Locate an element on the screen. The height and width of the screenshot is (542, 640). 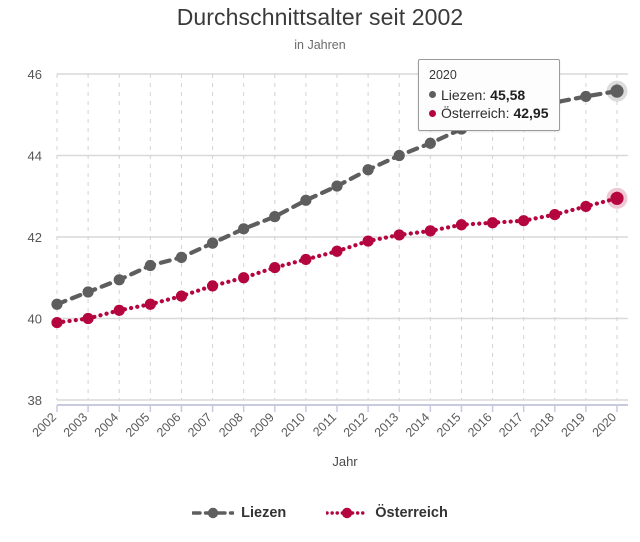
legend-marker-österreich is located at coordinates (347, 513).